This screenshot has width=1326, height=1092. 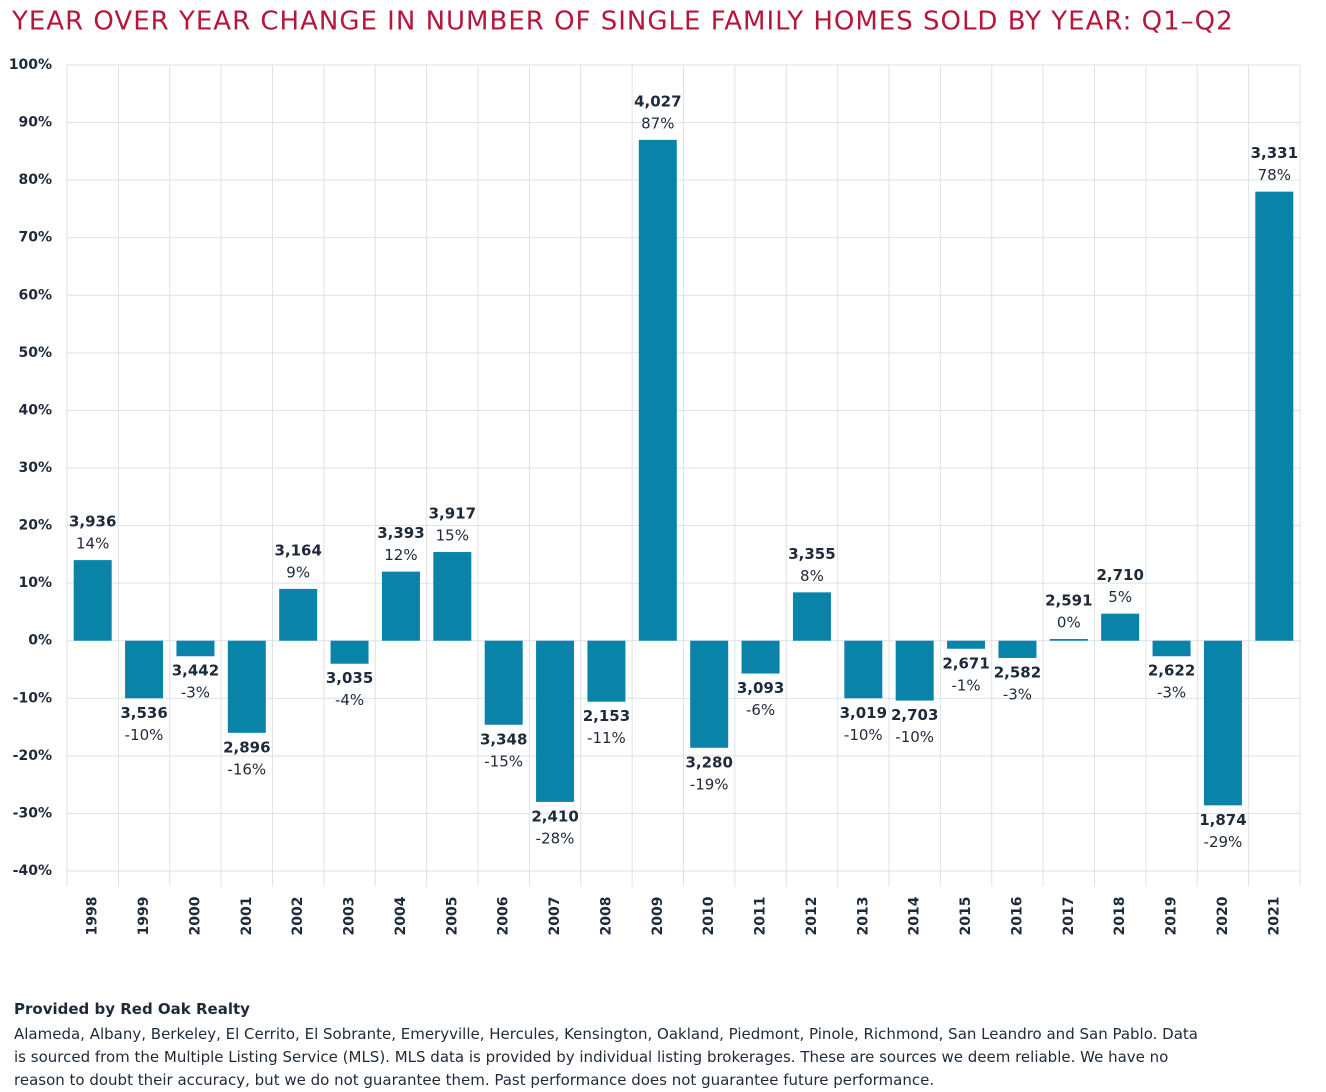 I want to click on y-tick-label: 50%, so click(x=35, y=353).